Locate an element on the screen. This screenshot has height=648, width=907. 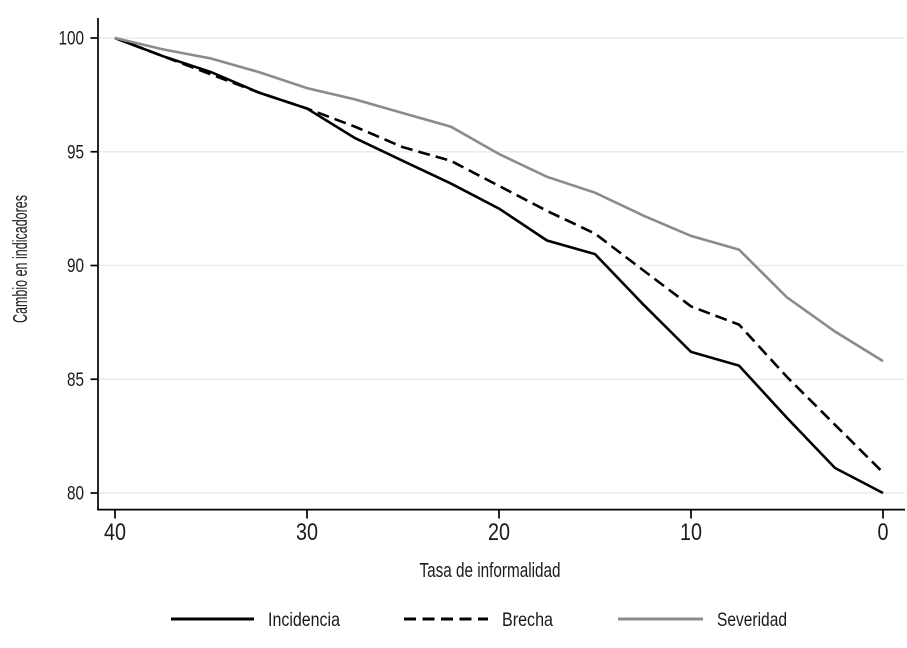
x-axis-ticks: 40 30 20 10 0 is located at coordinates (496, 528).